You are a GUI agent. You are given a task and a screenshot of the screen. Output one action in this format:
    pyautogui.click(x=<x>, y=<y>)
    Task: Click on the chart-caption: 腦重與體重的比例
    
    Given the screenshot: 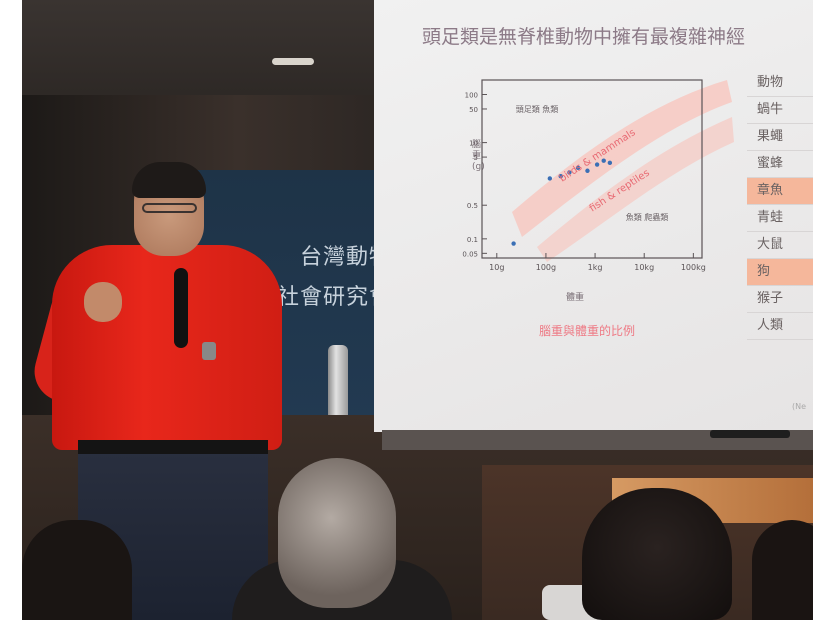 What is the action you would take?
    pyautogui.click(x=586, y=331)
    